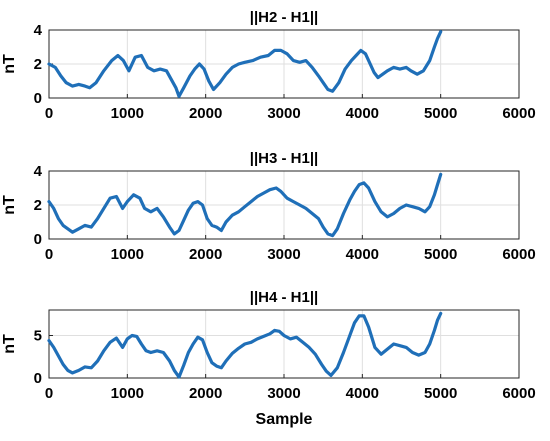  Describe the element at coordinates (284, 17) in the screenshot. I see `chart-title: ||H2 - H1||` at that location.